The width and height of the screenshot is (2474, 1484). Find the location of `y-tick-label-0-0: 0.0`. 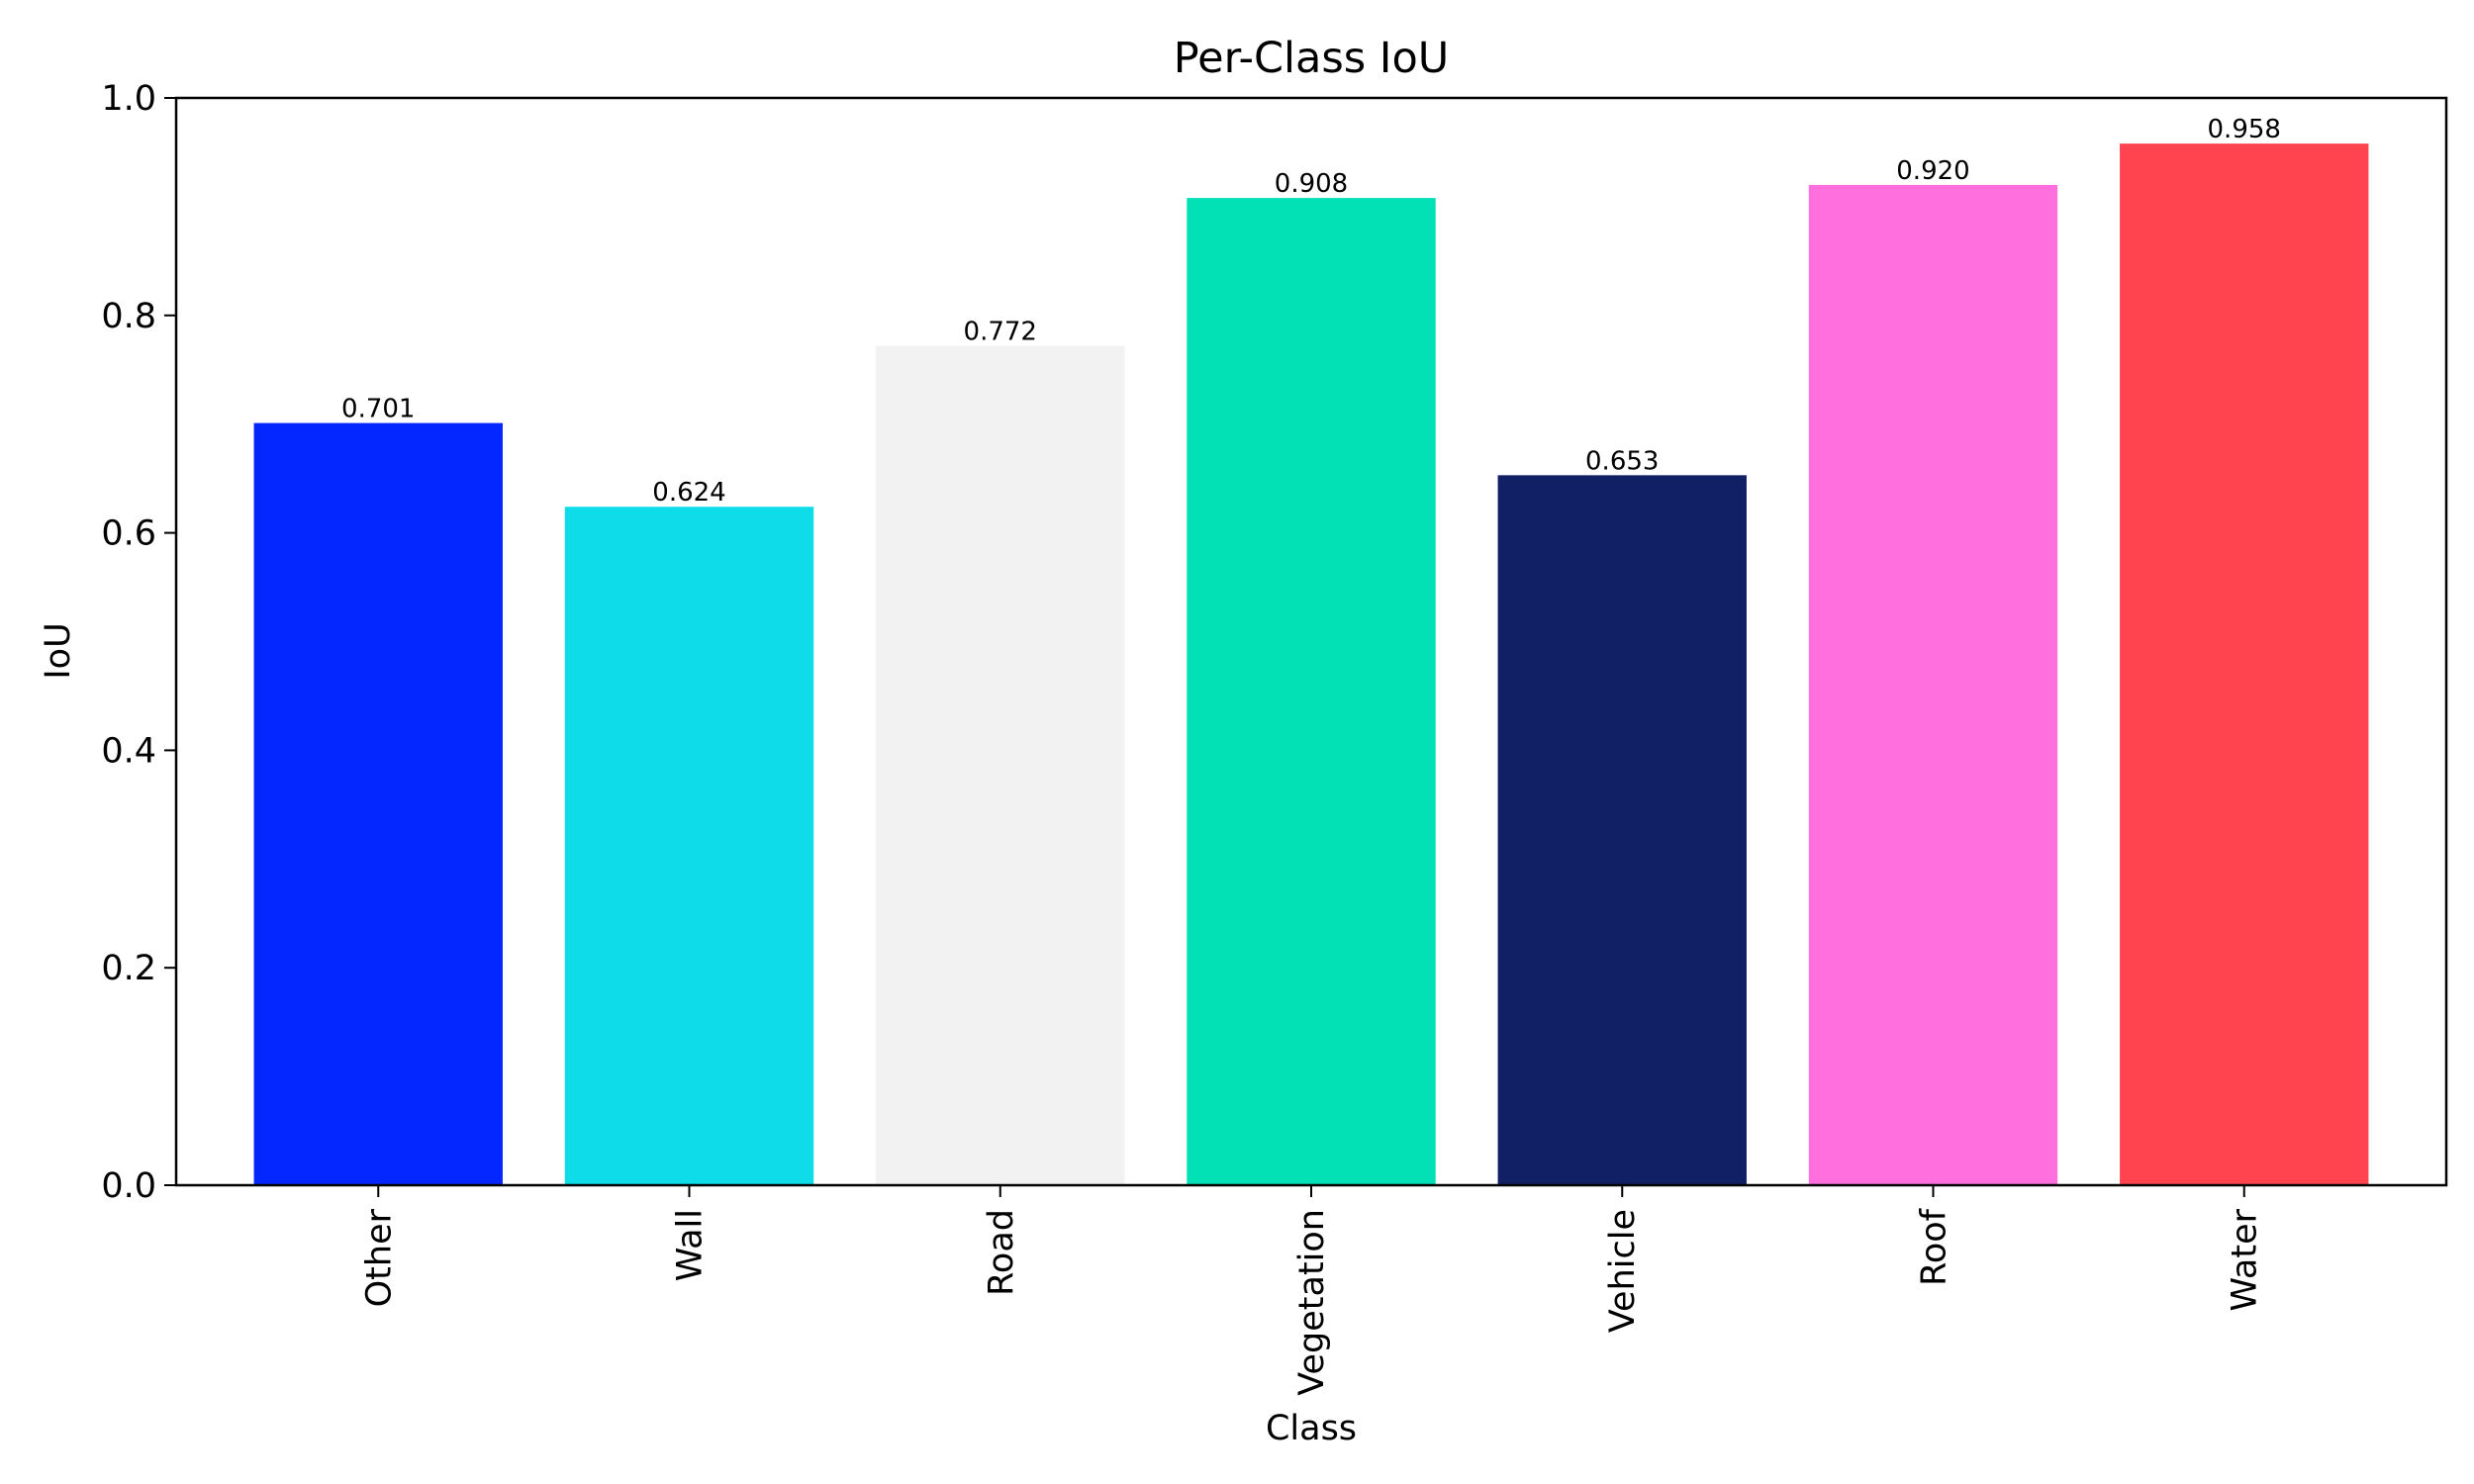

y-tick-label-0-0: 0.0 is located at coordinates (129, 1186).